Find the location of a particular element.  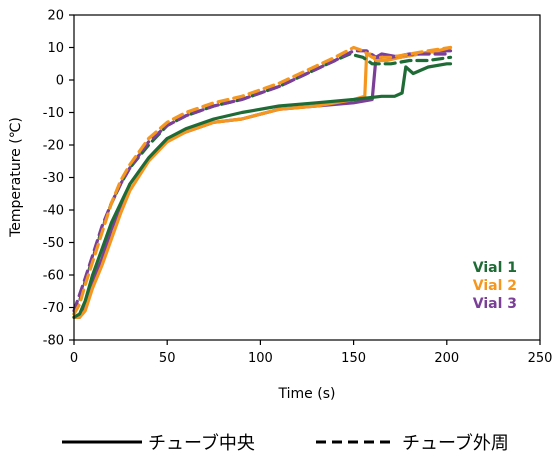

vial-label-2: Vial 2 is located at coordinates (495, 286).